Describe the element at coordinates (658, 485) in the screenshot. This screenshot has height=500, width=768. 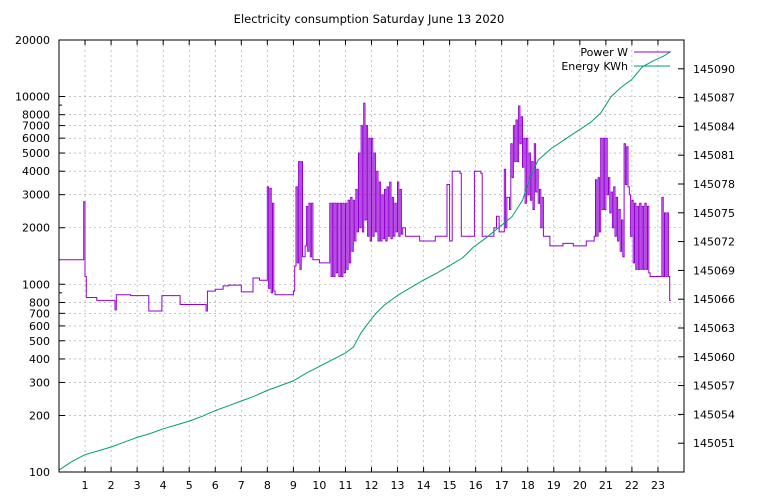
I see `x-tick-label: 23` at that location.